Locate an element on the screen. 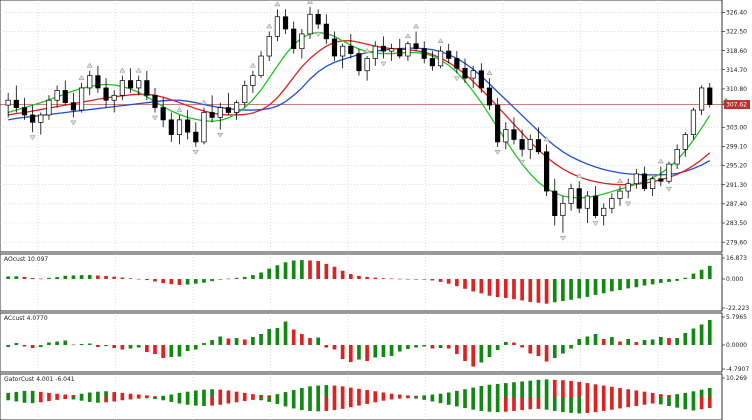  oscillator-tick-label: 16.873 is located at coordinates (736, 258).